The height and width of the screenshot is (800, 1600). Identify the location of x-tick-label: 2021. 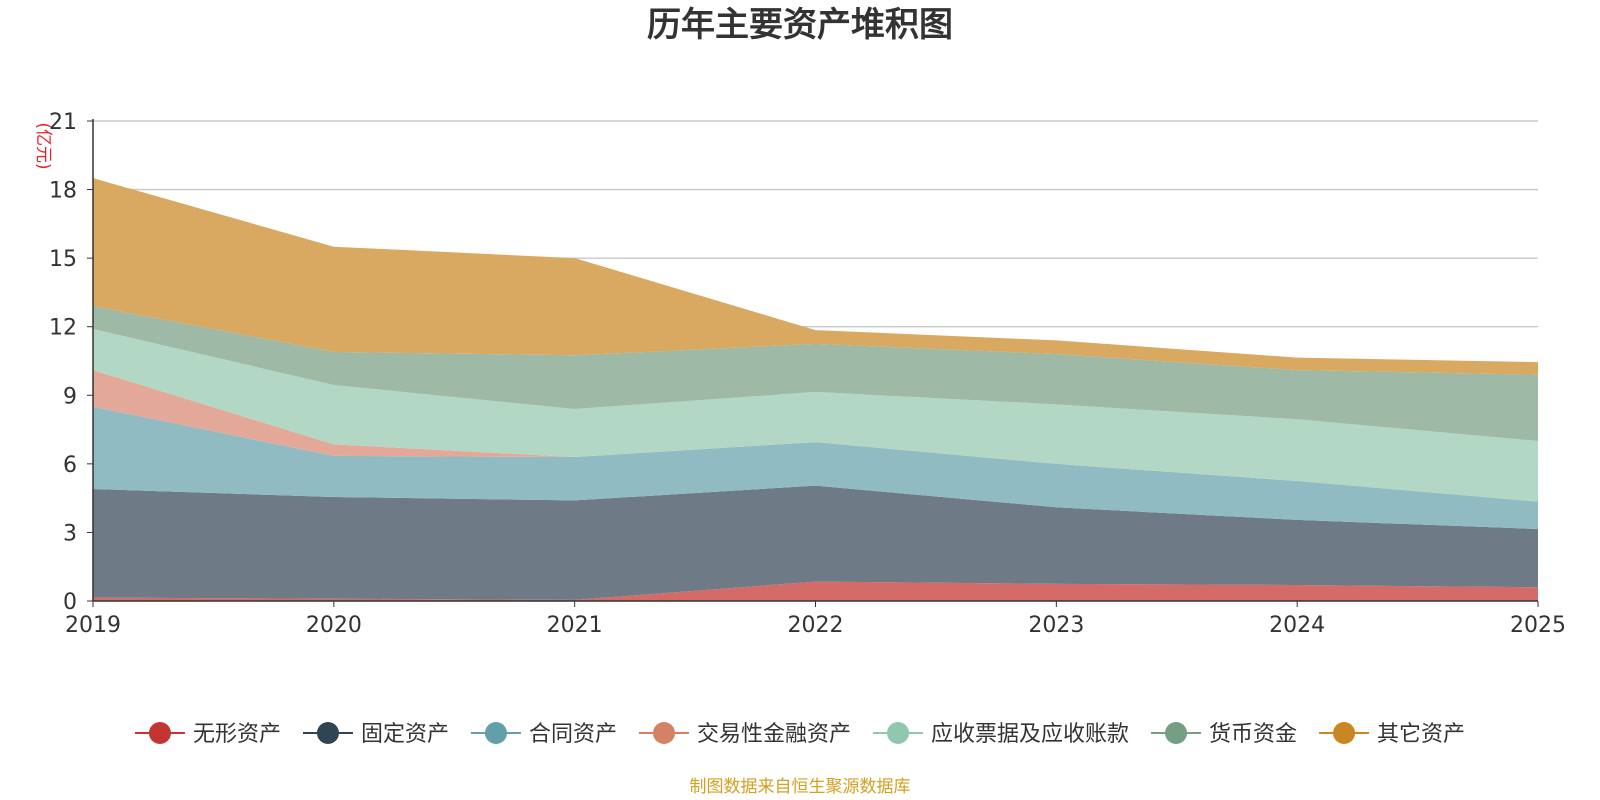
(575, 625).